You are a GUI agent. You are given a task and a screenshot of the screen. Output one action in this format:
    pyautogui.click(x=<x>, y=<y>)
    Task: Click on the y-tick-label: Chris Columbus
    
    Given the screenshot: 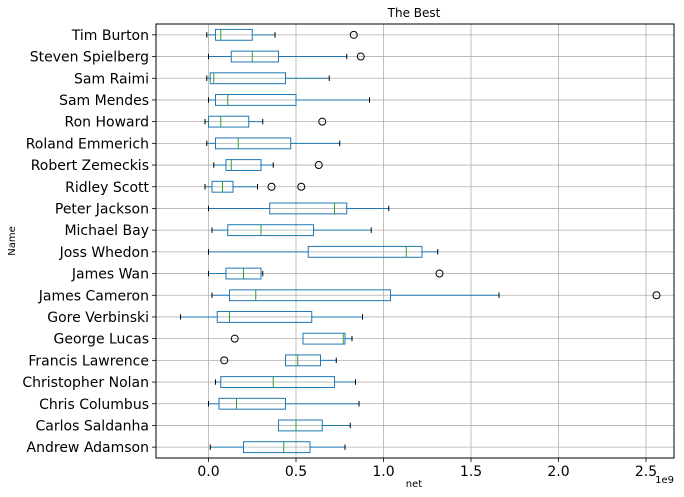 What is the action you would take?
    pyautogui.click(x=94, y=405)
    